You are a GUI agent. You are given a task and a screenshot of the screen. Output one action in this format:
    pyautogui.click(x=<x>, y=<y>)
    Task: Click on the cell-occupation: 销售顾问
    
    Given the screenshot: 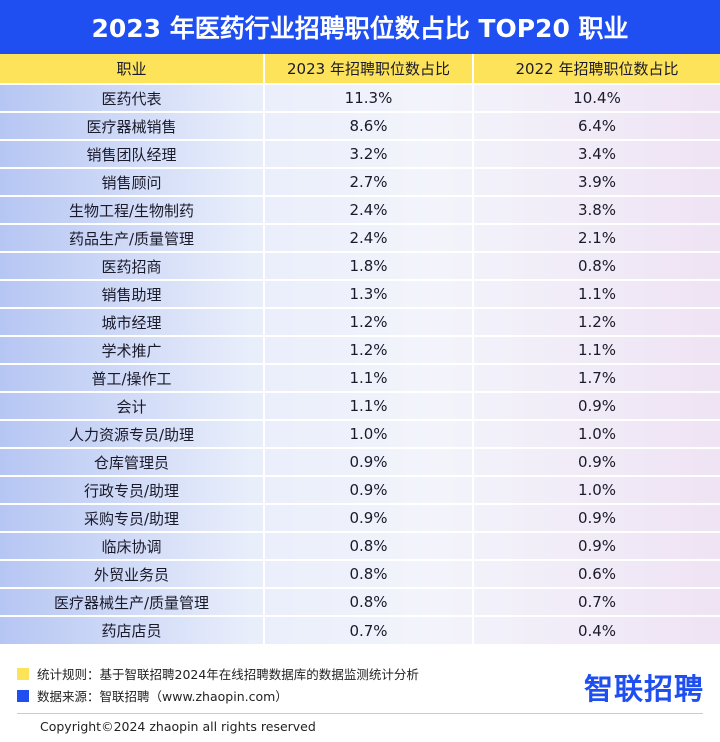 What is the action you would take?
    pyautogui.click(x=132, y=181)
    